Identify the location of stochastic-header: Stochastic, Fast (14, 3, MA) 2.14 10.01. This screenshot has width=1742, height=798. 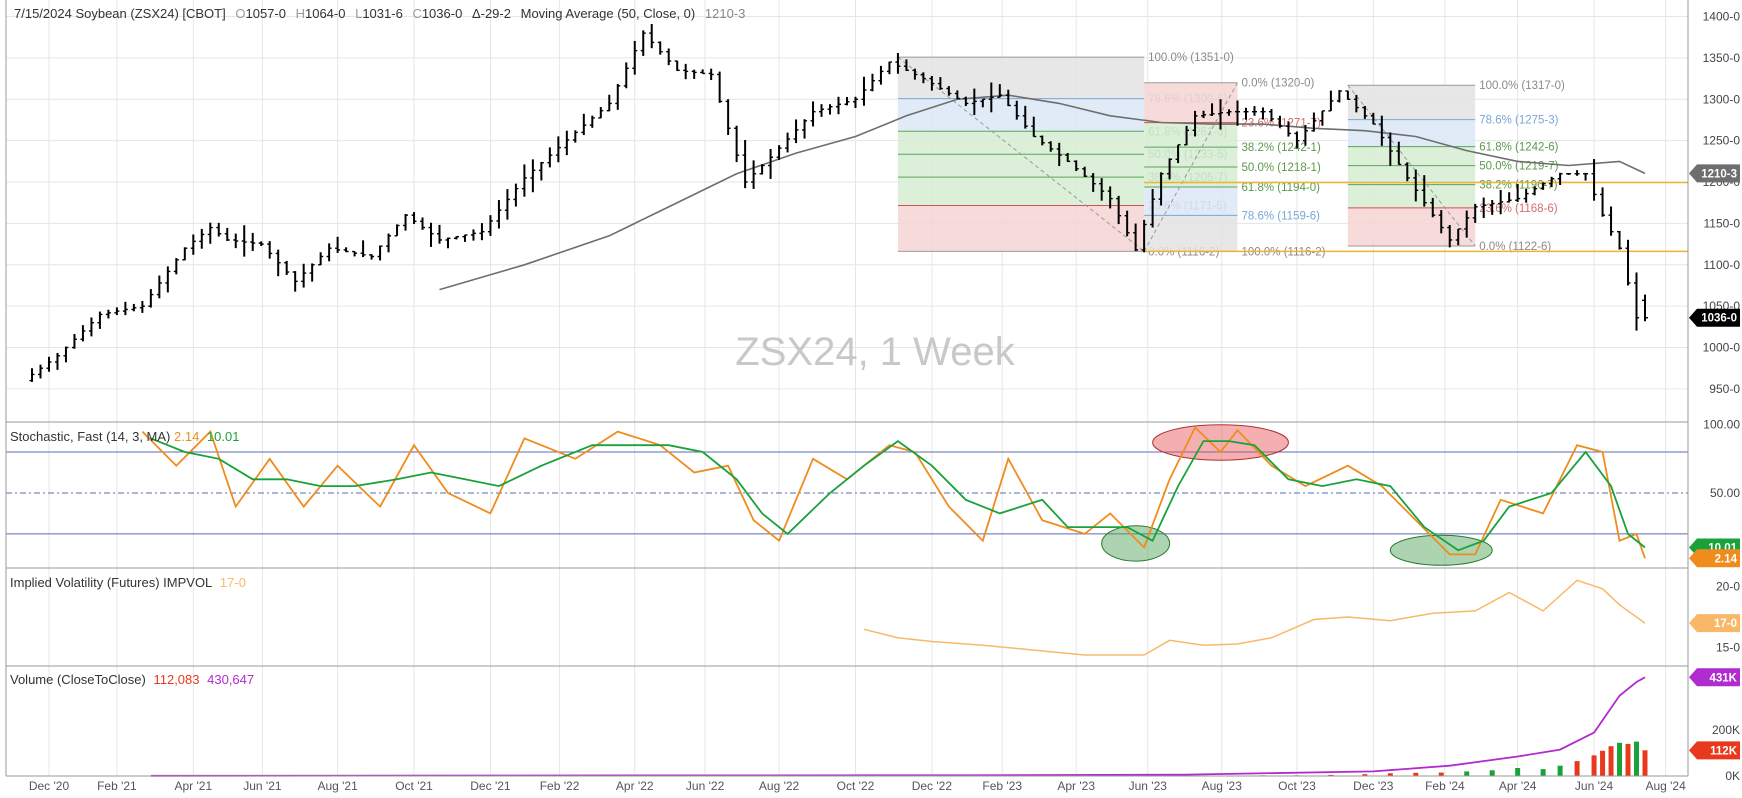
(125, 436).